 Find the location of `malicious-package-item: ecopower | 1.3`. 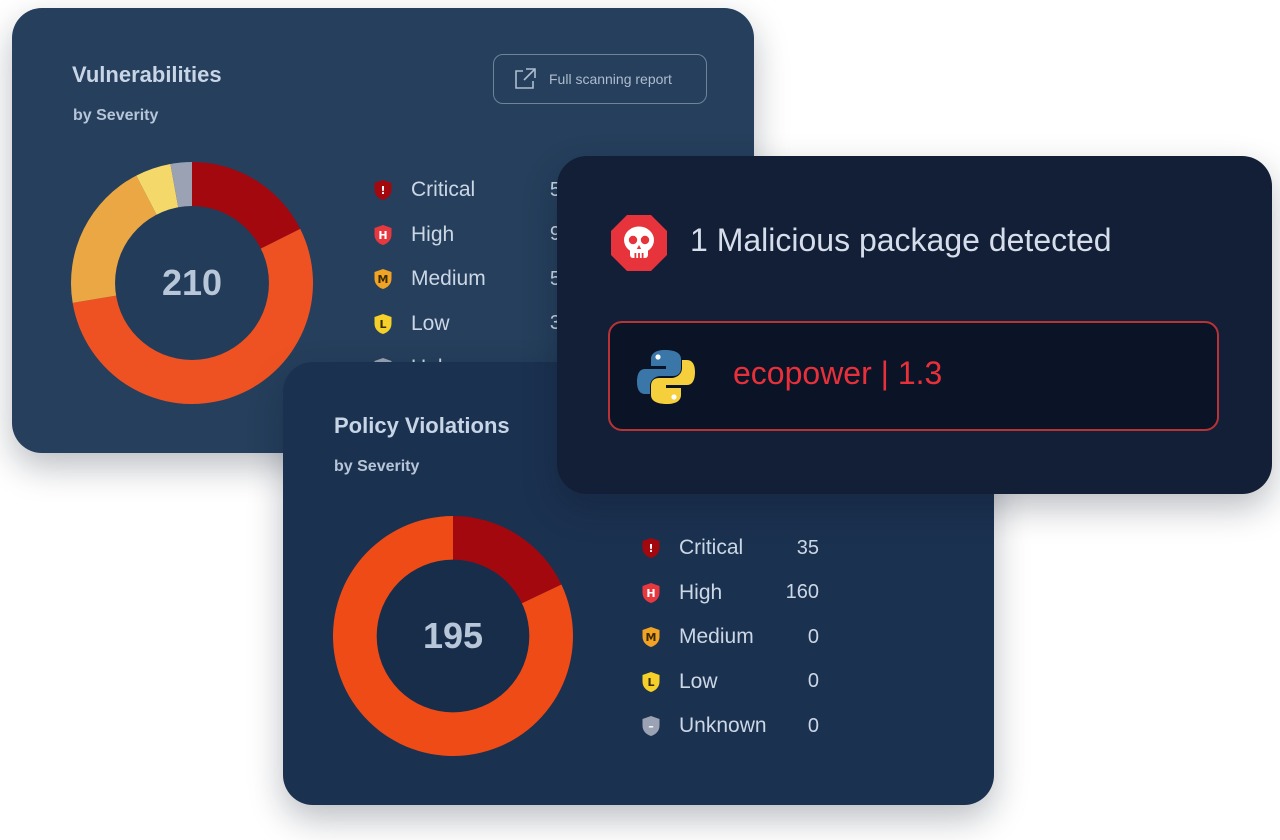

malicious-package-item: ecopower | 1.3 is located at coordinates (913, 376).